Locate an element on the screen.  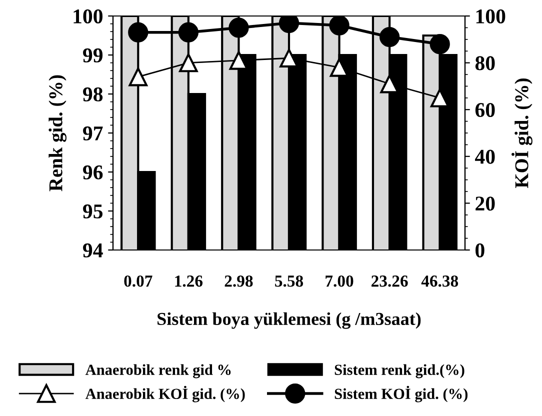
x-tick-label: 7.00 is located at coordinates (340, 281).